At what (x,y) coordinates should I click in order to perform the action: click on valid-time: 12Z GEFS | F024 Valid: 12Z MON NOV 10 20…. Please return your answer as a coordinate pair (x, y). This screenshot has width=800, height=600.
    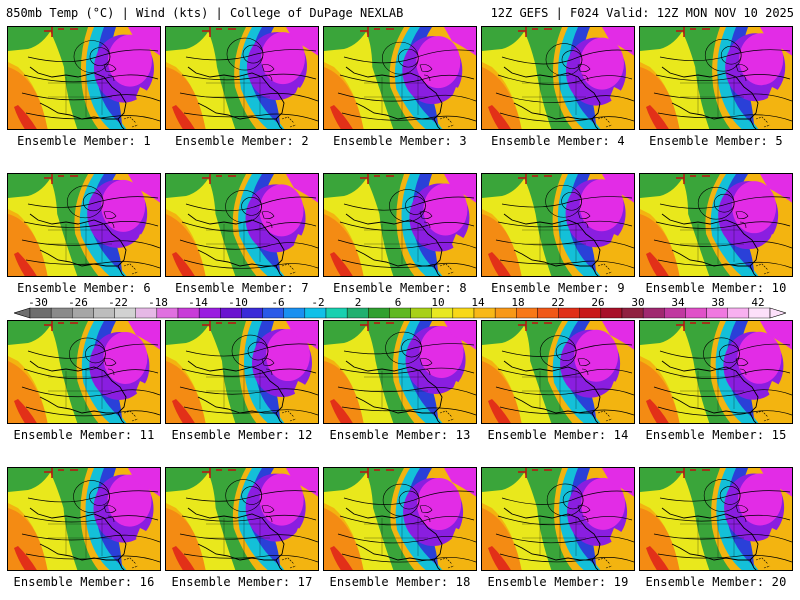
    Looking at the image, I should click on (642, 13).